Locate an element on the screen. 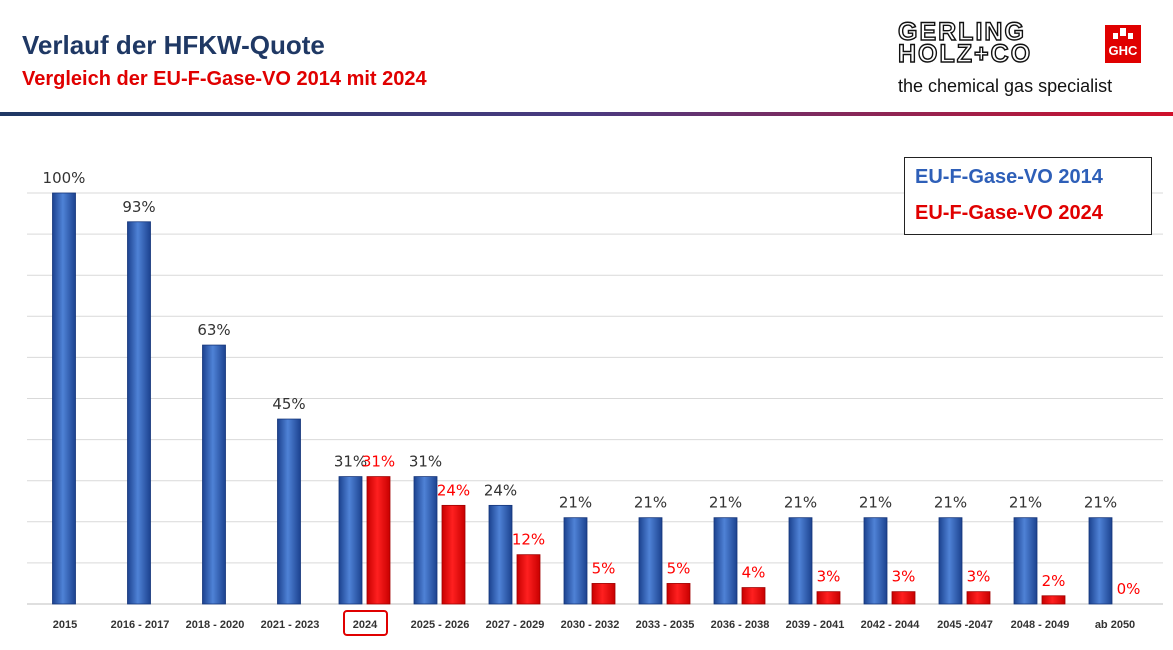 This screenshot has width=1173, height=650. data-label: 2% is located at coordinates (1054, 581).